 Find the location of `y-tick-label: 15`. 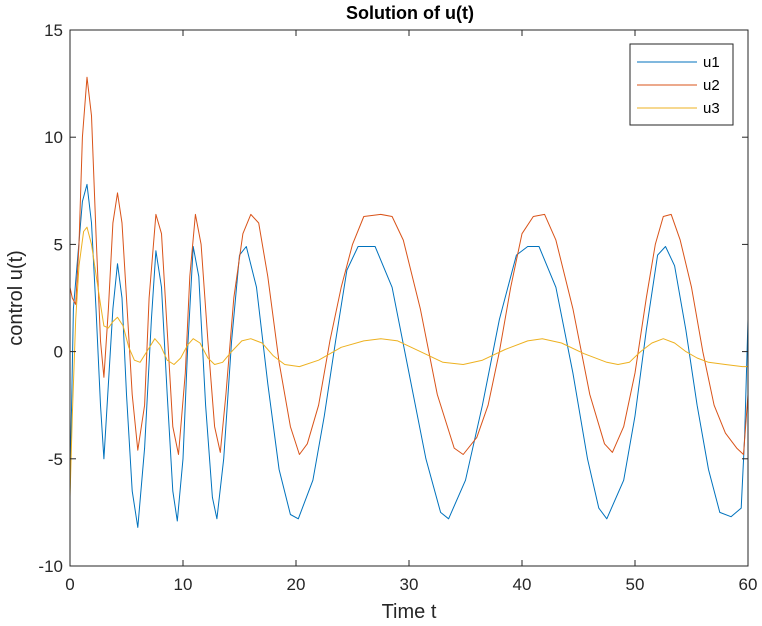

y-tick-label: 15 is located at coordinates (53, 30).